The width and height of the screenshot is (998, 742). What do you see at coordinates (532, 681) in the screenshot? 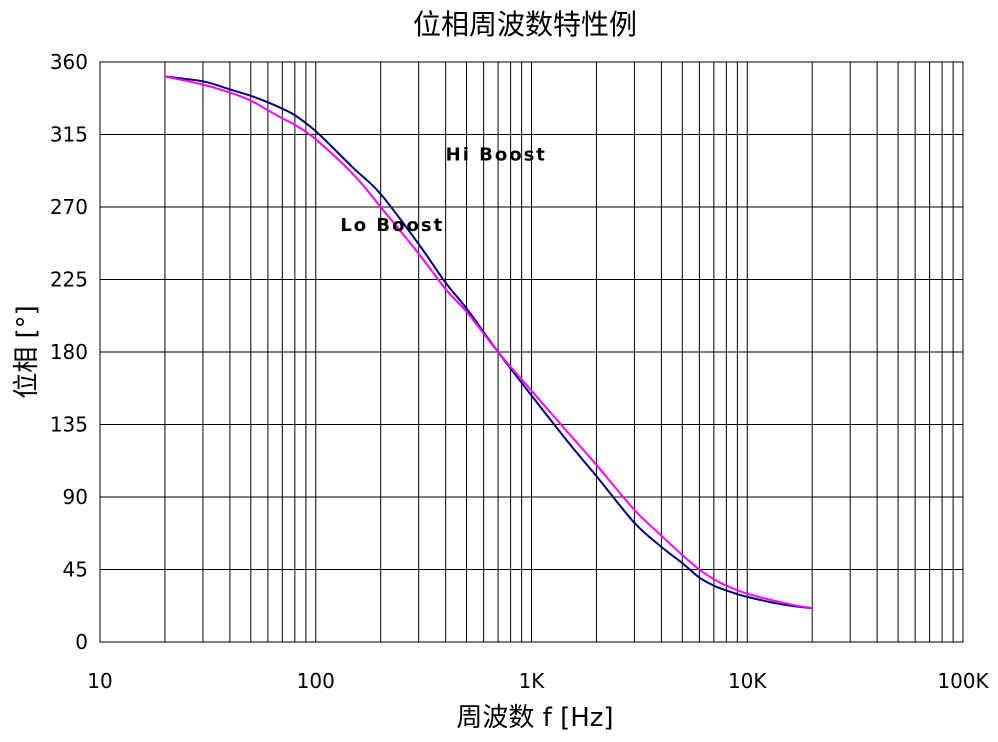
I see `x-tick-label: 1K` at bounding box center [532, 681].